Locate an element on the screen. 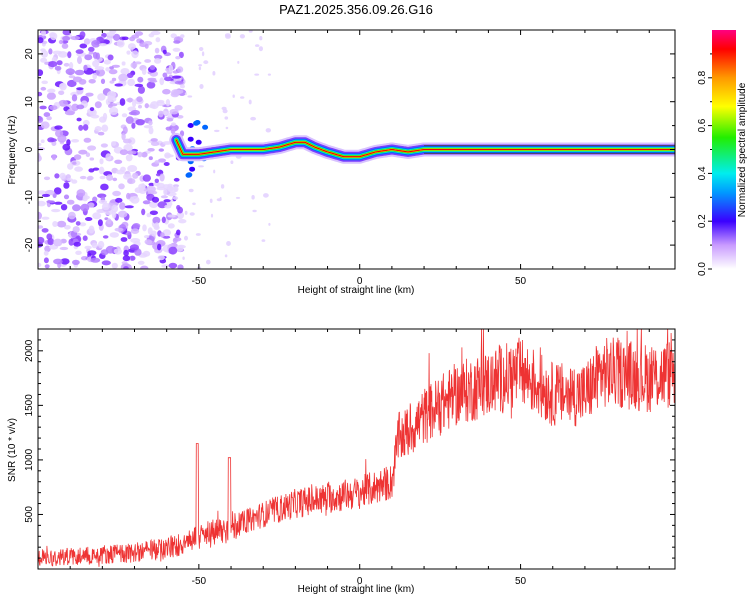  x-tick-label: 50 is located at coordinates (521, 581).